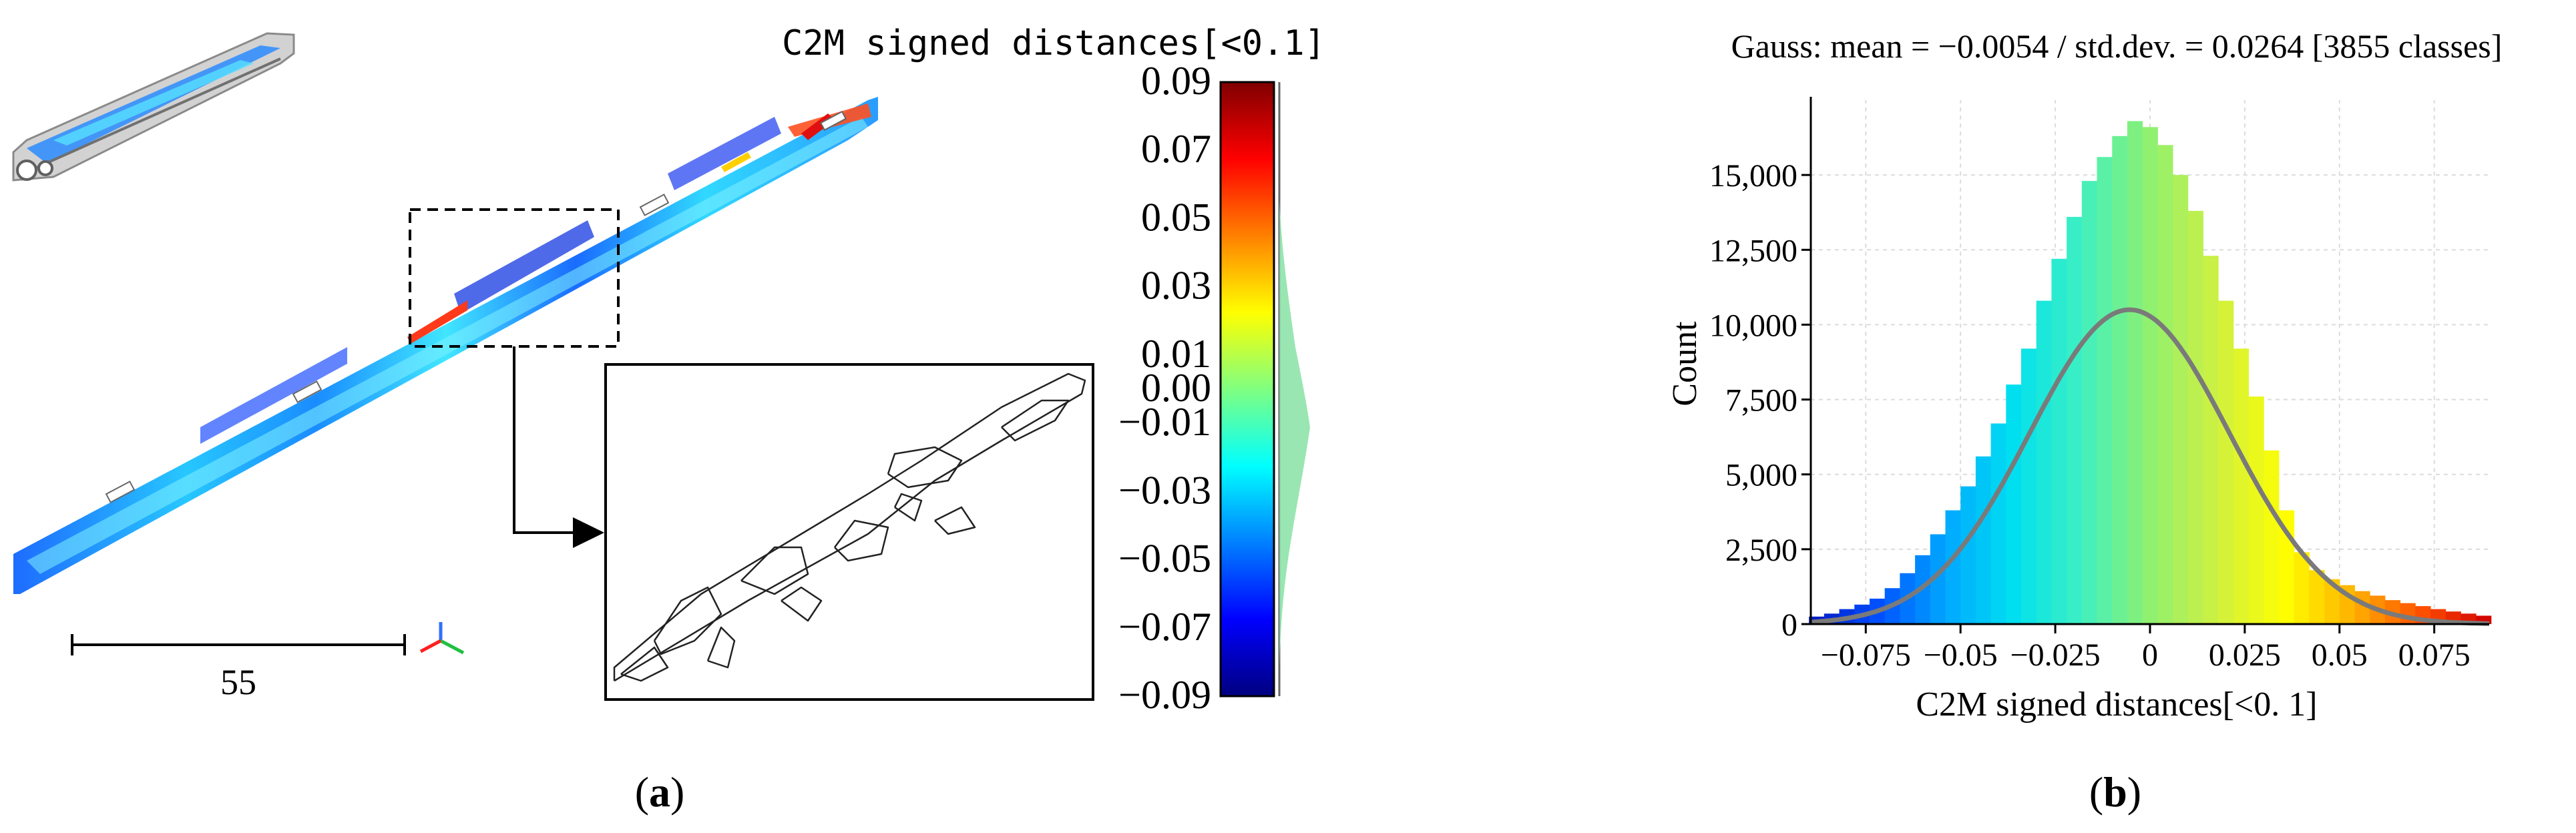 The height and width of the screenshot is (833, 2576). What do you see at coordinates (1294, 433) in the screenshot?
I see `colorbar-side-histogram` at bounding box center [1294, 433].